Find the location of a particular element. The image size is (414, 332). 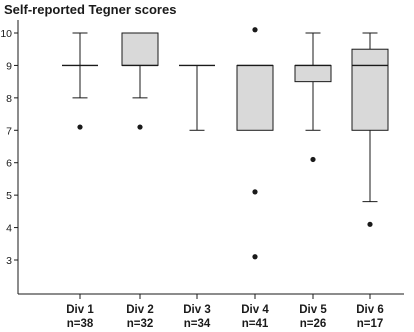

x-sample-size-label: n=41 is located at coordinates (255, 324).